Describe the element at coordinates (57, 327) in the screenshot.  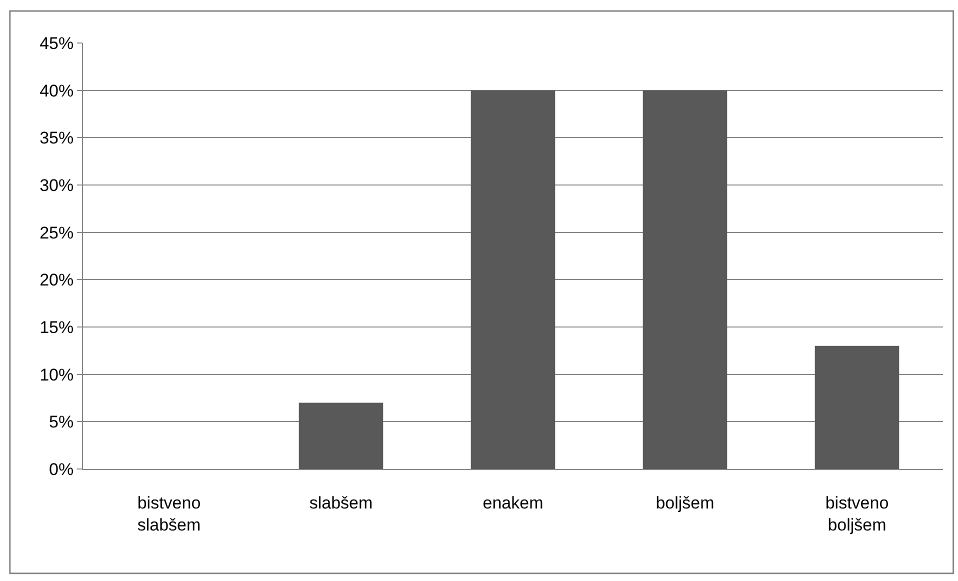
I see `y-tick-label: 15%` at that location.